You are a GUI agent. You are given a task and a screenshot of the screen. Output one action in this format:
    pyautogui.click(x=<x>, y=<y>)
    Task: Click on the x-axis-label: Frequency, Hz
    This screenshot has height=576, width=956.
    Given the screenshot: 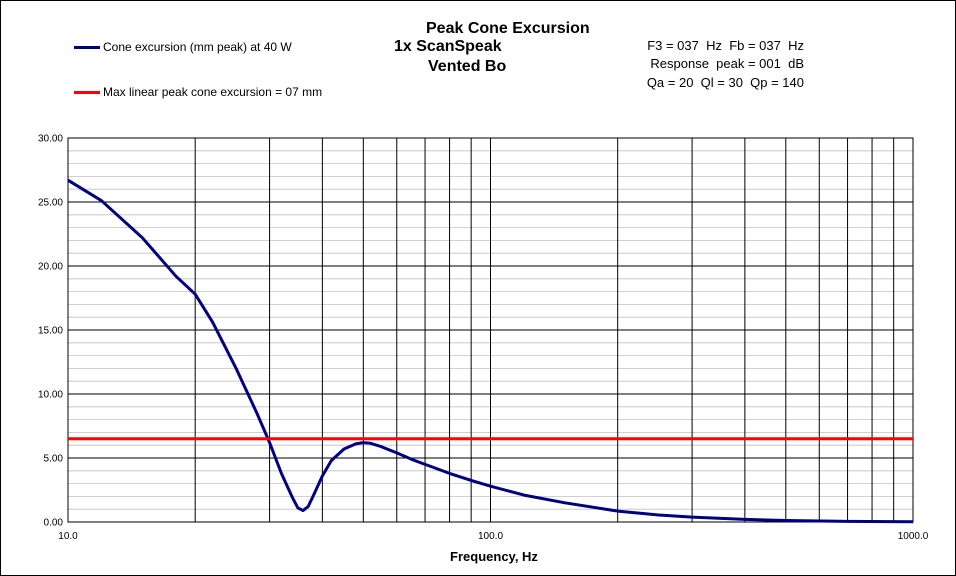 What is the action you would take?
    pyautogui.click(x=494, y=556)
    